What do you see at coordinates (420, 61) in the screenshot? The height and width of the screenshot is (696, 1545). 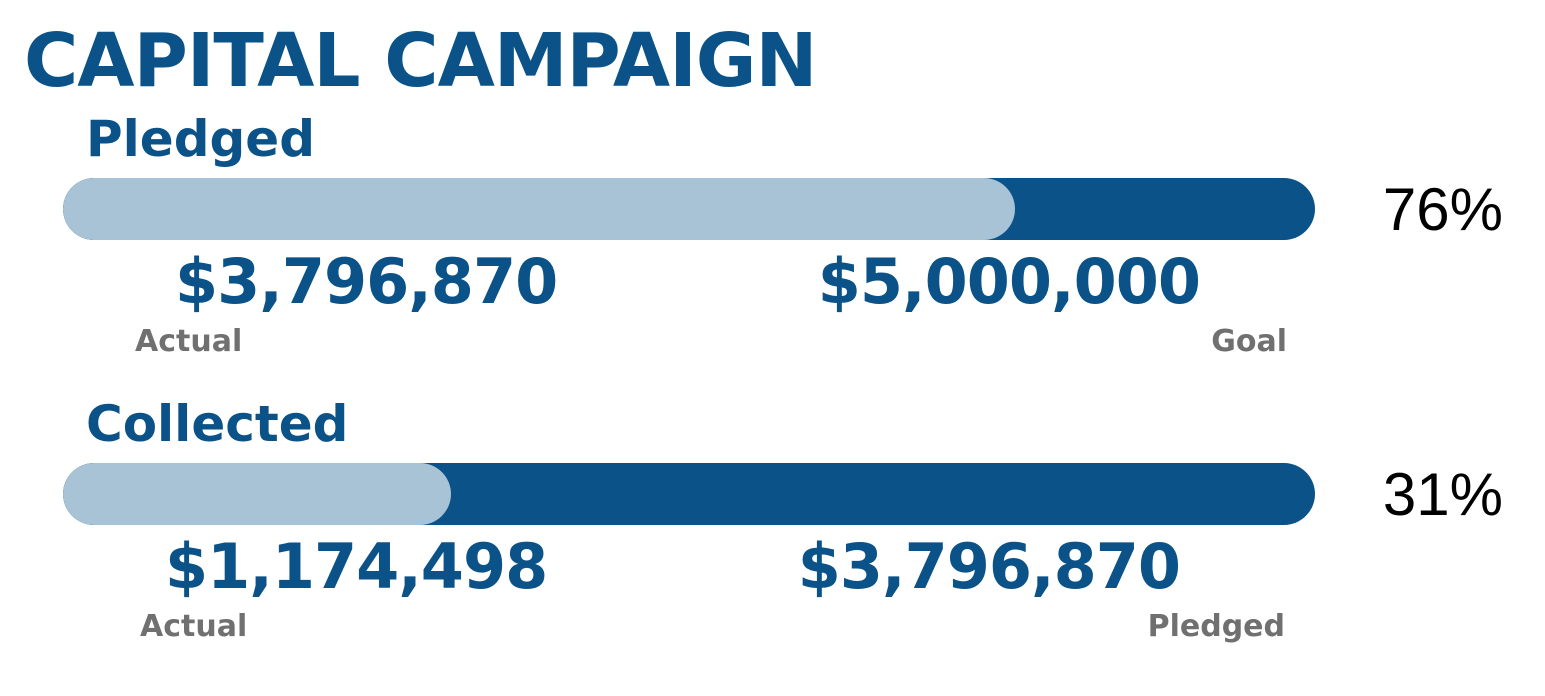 I see `page-title: CAPITAL CAMPAIGN` at bounding box center [420, 61].